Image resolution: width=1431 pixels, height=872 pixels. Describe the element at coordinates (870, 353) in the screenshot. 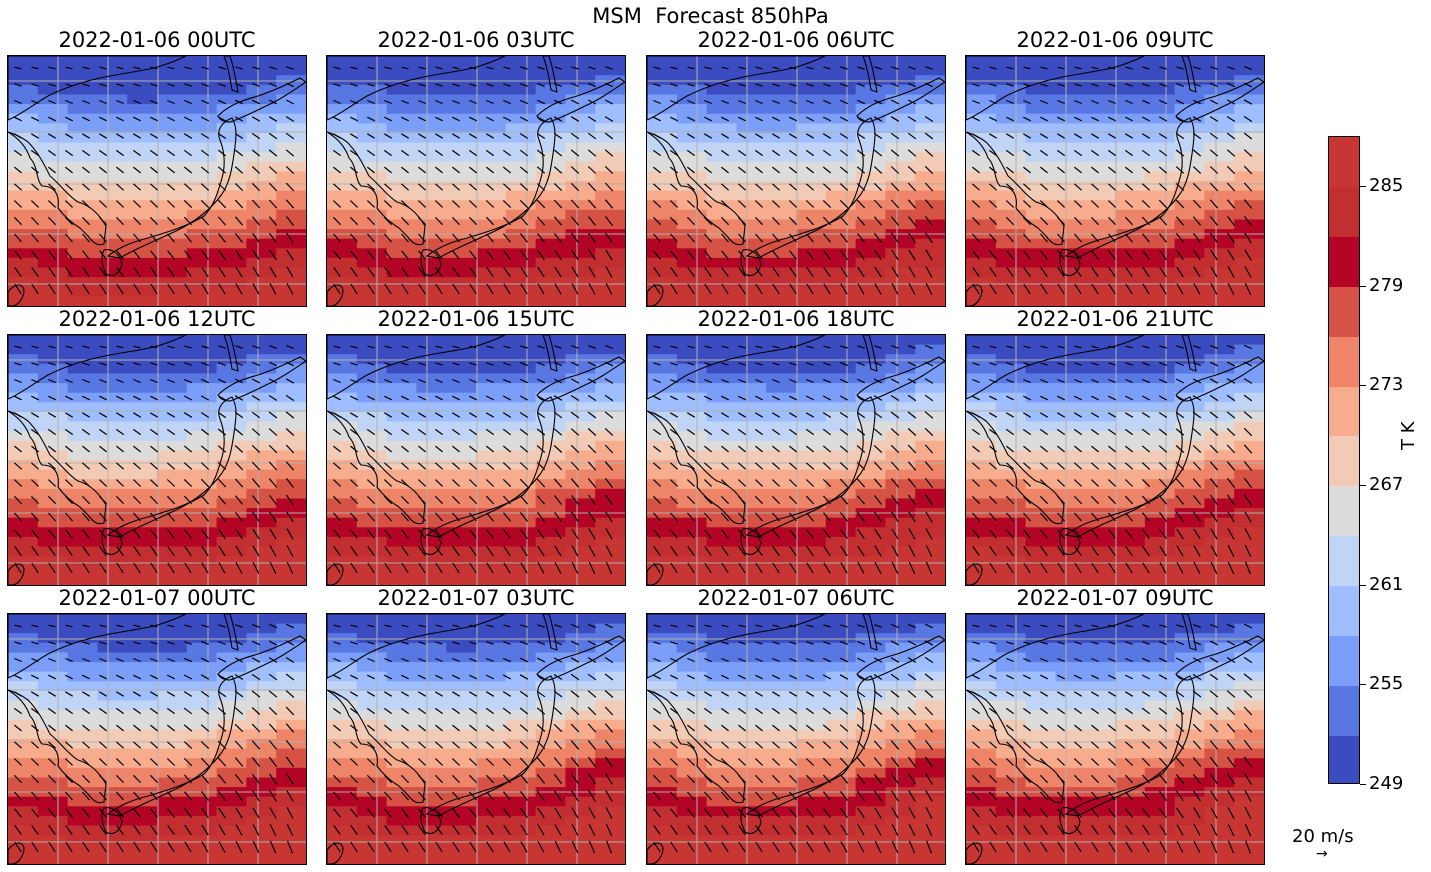

I see `coastline` at that location.